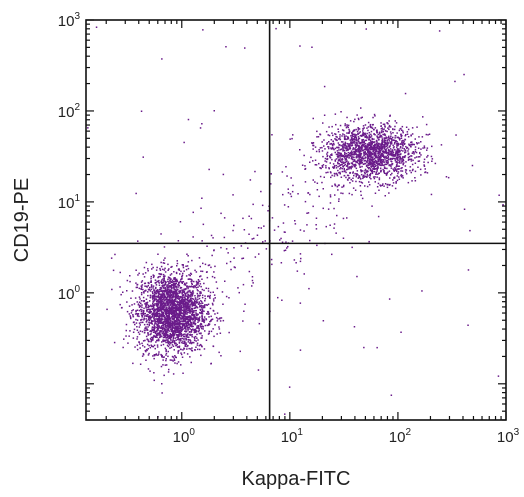  Describe the element at coordinates (22, 220) in the screenshot. I see `y-axis-title: CD19-PE` at that location.